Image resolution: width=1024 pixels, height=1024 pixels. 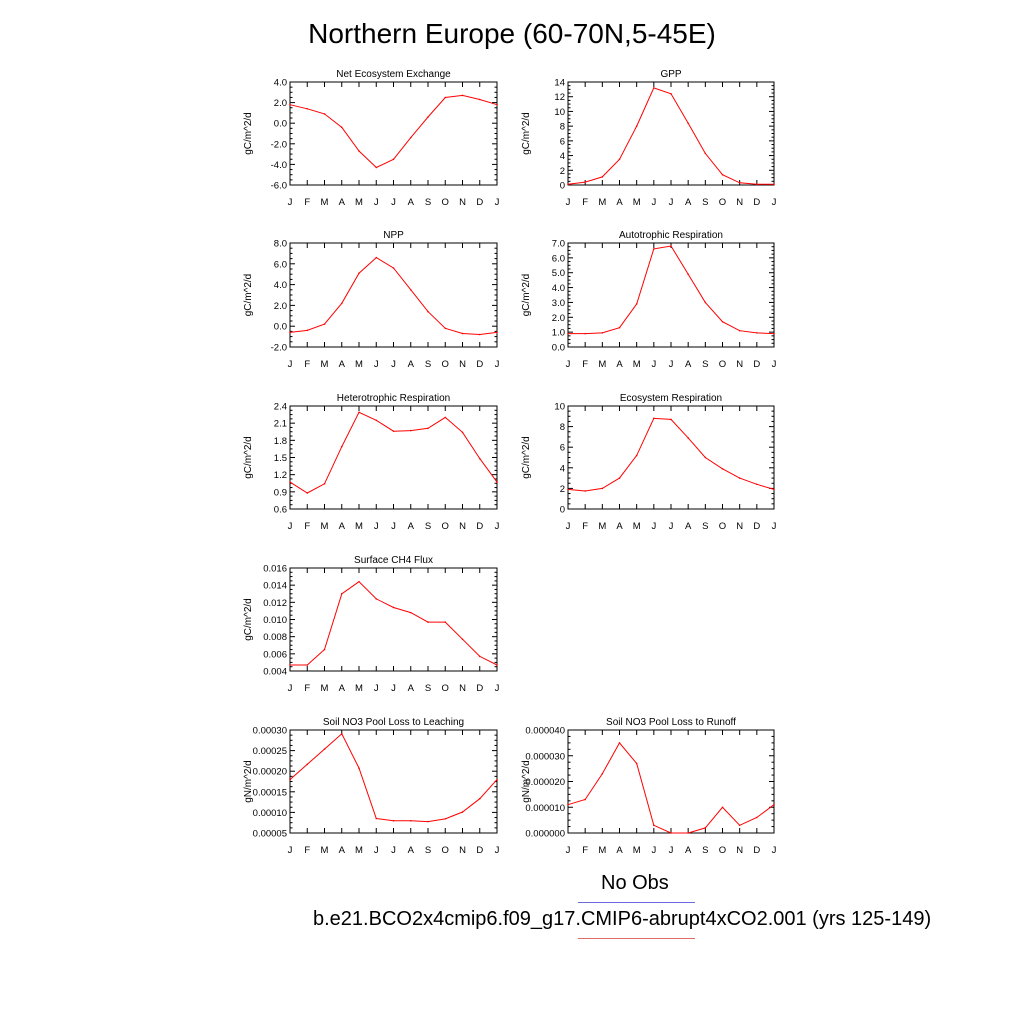 What do you see at coordinates (275, 569) in the screenshot?
I see `y-tick-label: 0.016` at bounding box center [275, 569].